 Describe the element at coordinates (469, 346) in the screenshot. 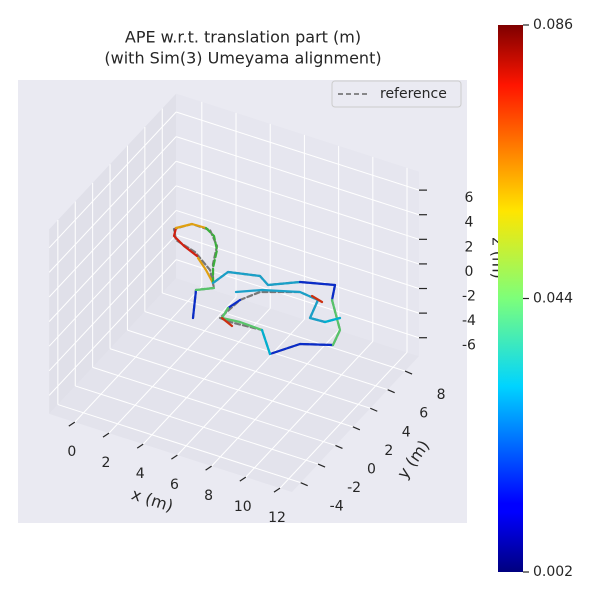

I see `z-tick-label: -6` at that location.